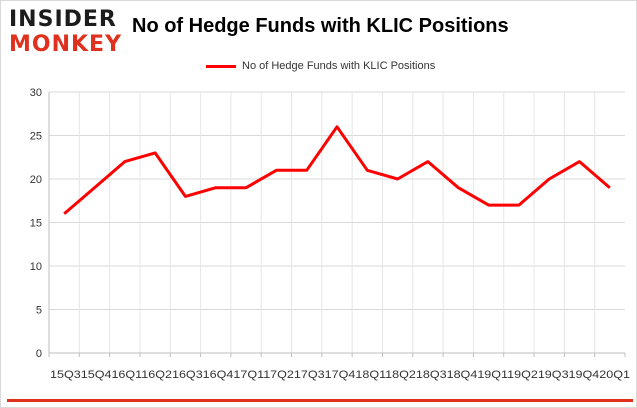  Describe the element at coordinates (36, 137) in the screenshot. I see `y-tick-label: 25` at that location.